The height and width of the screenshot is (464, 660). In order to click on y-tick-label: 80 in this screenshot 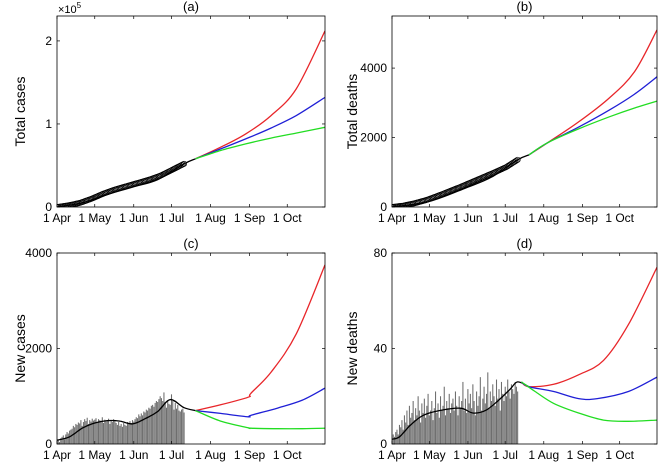, I will do `click(381, 253)`.